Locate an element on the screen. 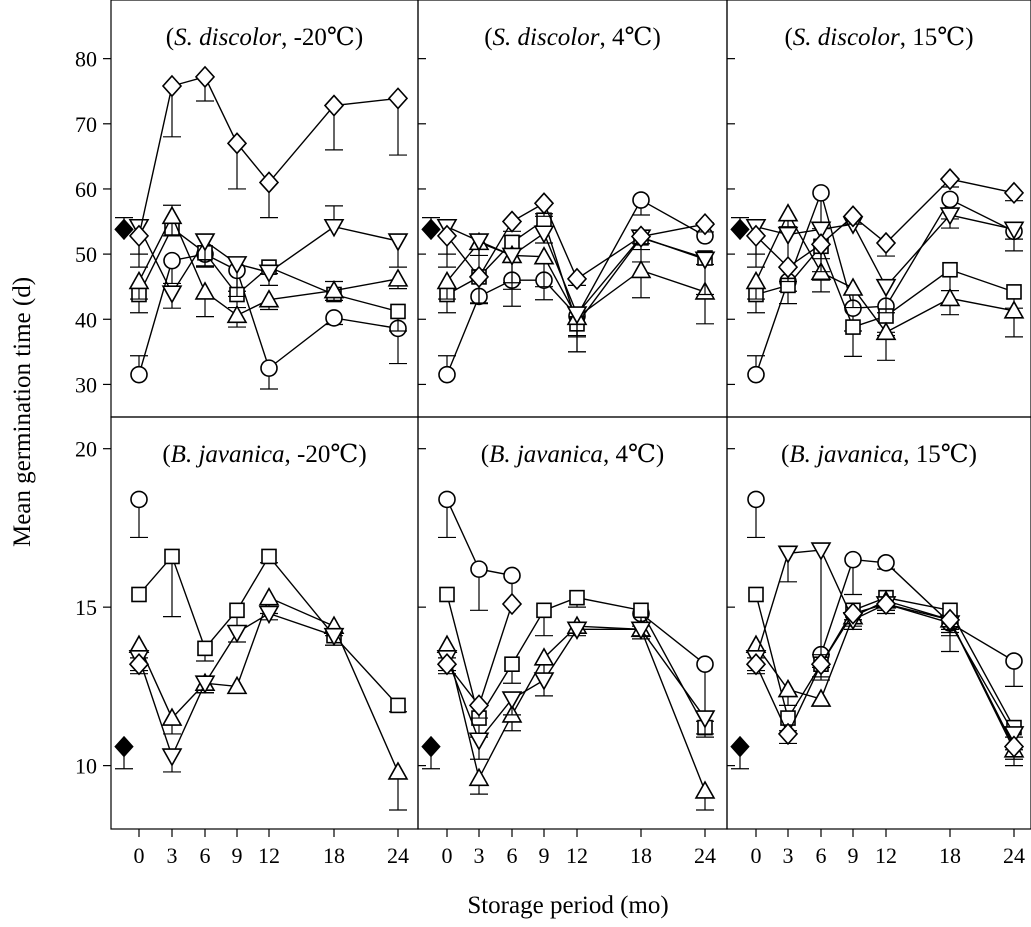 Image resolution: width=1031 pixels, height=927 pixels. y-tick-label: 70 is located at coordinates (86, 124).